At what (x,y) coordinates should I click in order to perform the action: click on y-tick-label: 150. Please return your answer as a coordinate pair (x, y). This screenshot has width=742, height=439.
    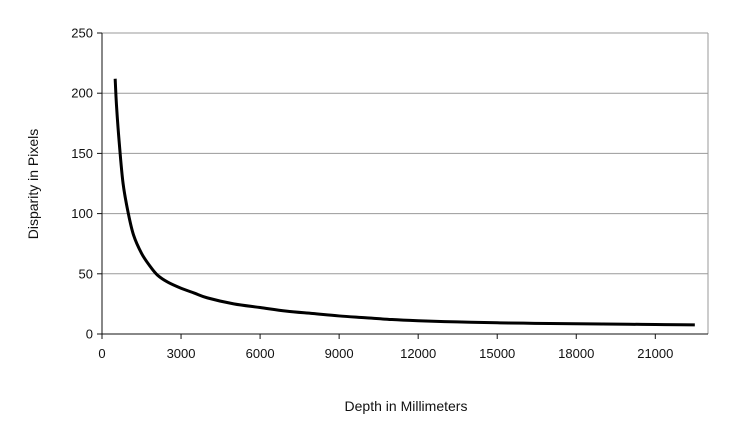
    Looking at the image, I should click on (82, 153).